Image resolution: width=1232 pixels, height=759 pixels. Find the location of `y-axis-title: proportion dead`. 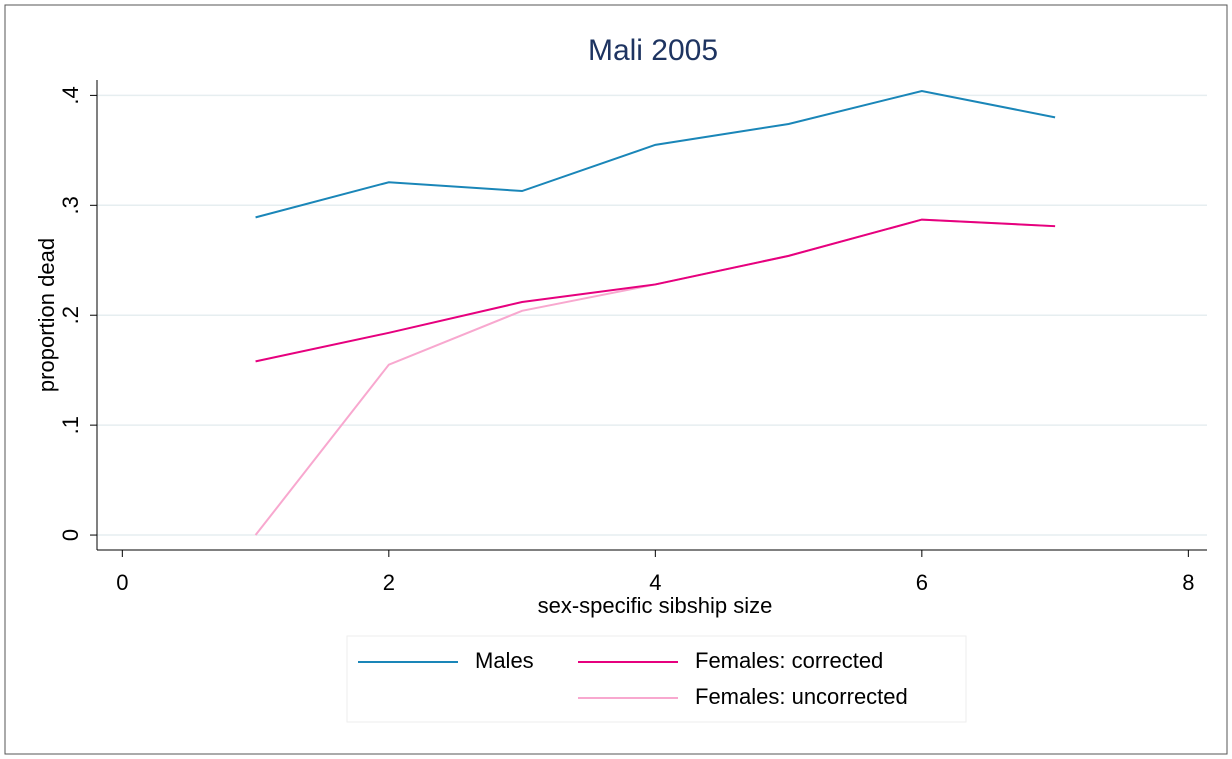

y-axis-title: proportion dead is located at coordinates (46, 315).